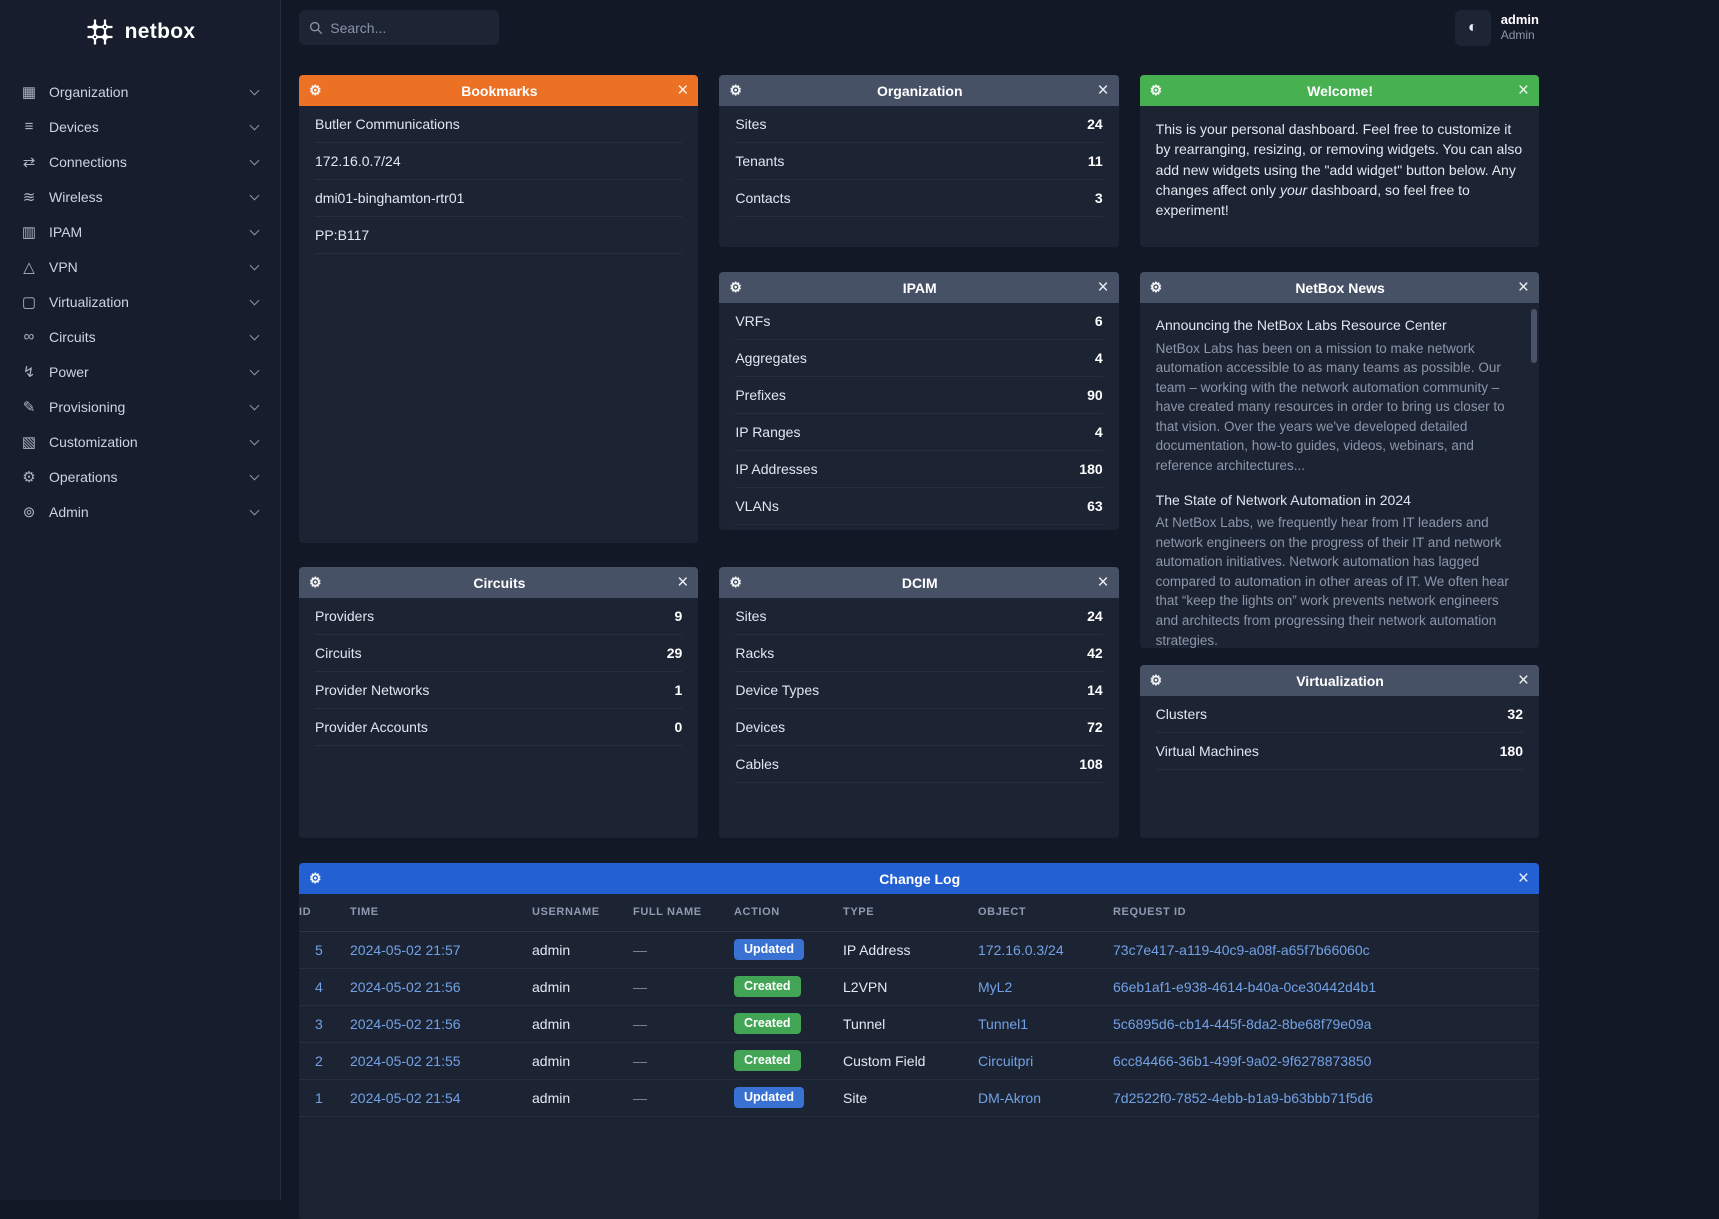  I want to click on bookmark-item: Butler Communications, so click(498, 124).